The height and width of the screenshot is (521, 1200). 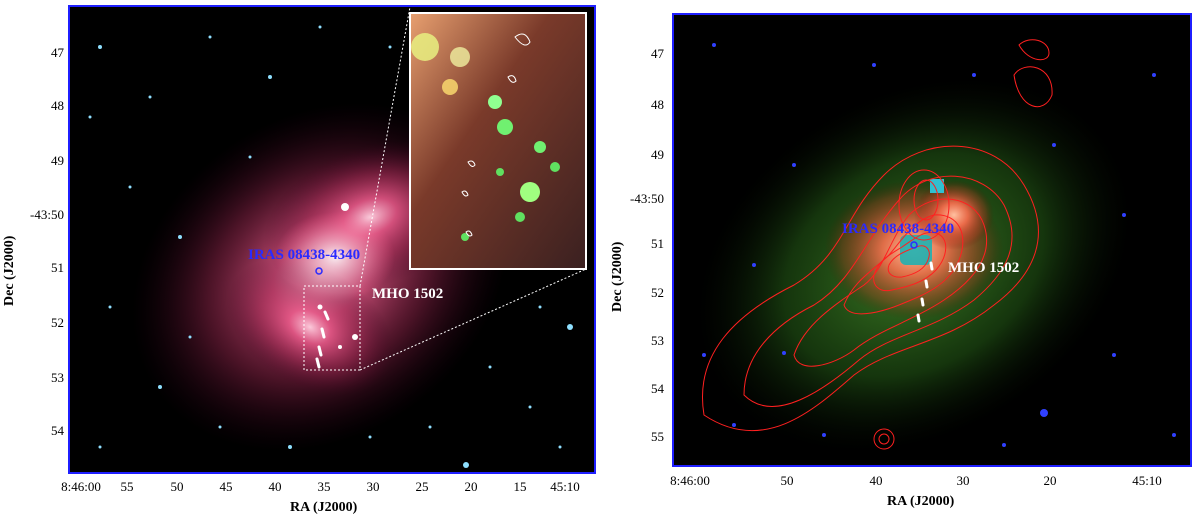 I want to click on y-tick: 55, so click(x=657, y=436).